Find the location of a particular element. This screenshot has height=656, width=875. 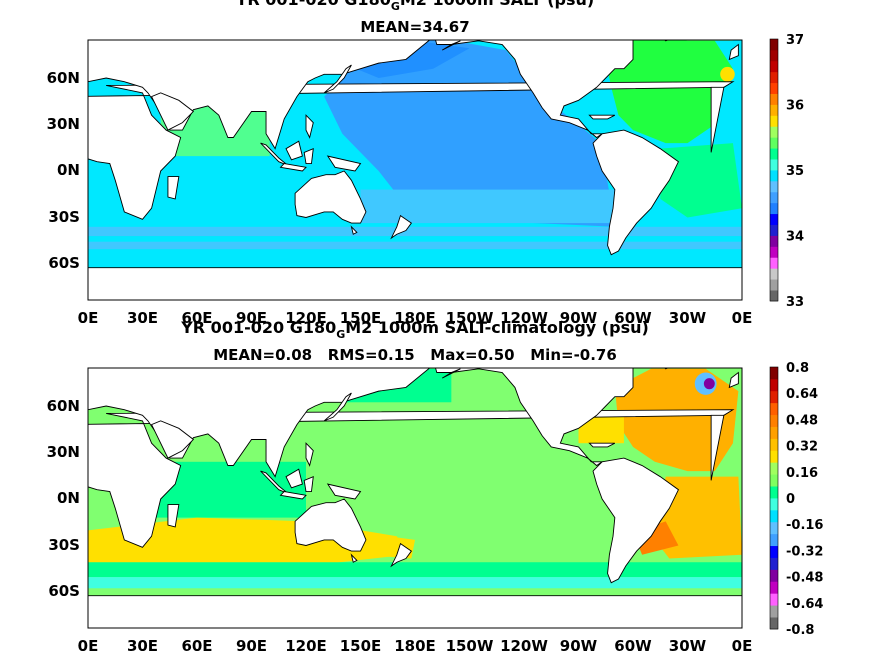

bottom-labrador-core is located at coordinates (709, 384).